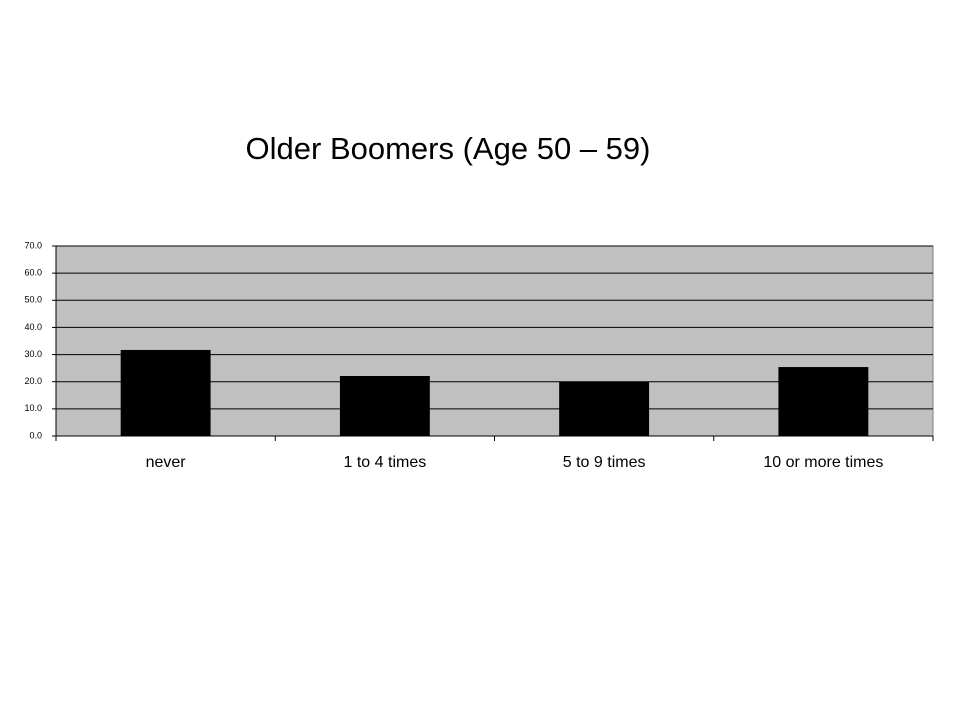 This screenshot has width=960, height=720. I want to click on y-tick-label: 20.0, so click(33, 381).